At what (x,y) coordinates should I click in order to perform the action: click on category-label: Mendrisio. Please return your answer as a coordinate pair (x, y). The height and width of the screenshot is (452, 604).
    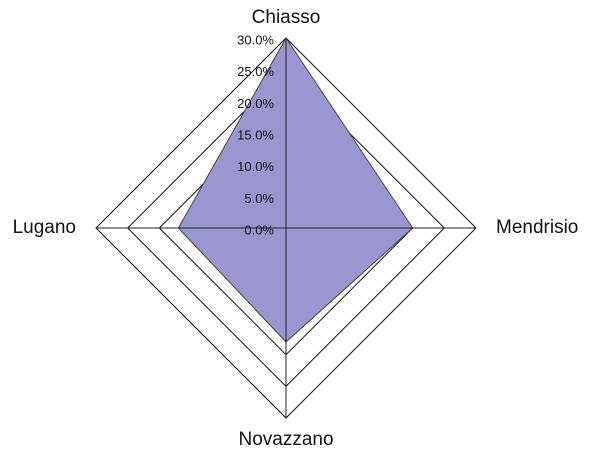
    Looking at the image, I should click on (537, 227).